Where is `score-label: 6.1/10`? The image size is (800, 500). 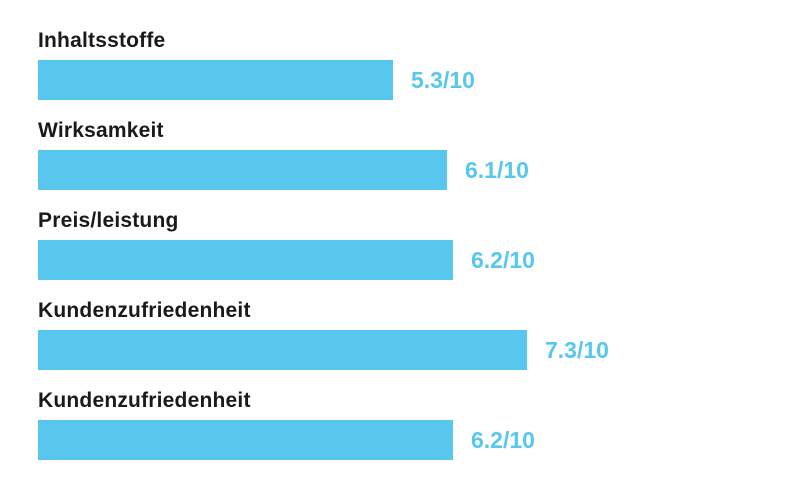 score-label: 6.1/10 is located at coordinates (497, 169).